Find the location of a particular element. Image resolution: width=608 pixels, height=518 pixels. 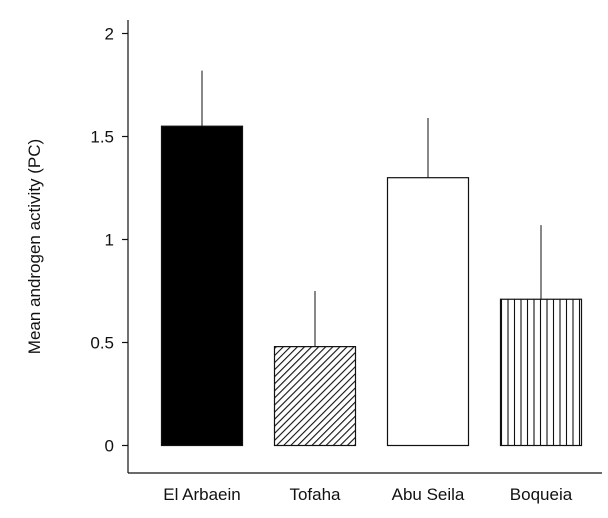

y-tick-label: 1 is located at coordinates (109, 240).